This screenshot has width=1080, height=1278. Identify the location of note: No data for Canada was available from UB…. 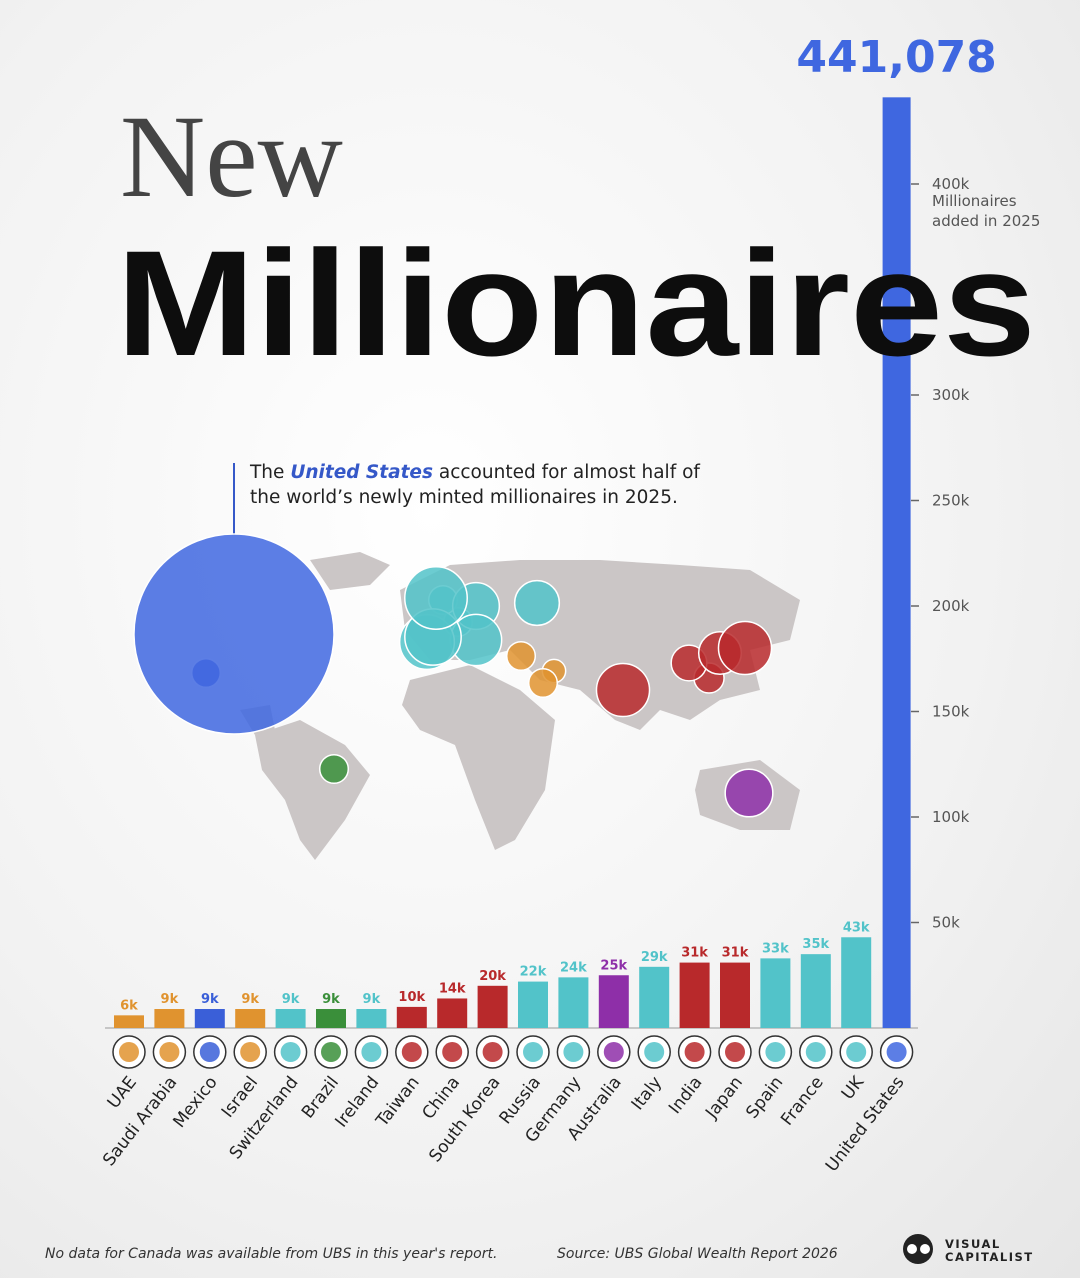
(271, 1254).